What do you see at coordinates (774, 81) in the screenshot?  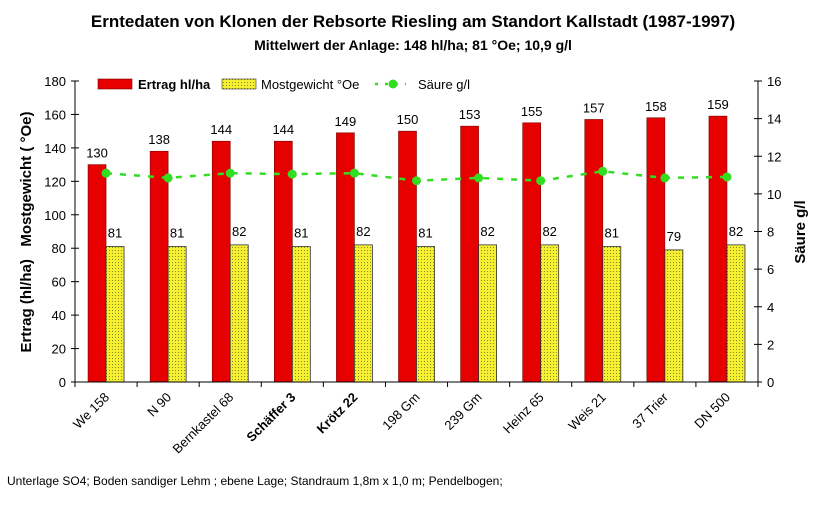 I see `y-right-tick-label: 16` at bounding box center [774, 81].